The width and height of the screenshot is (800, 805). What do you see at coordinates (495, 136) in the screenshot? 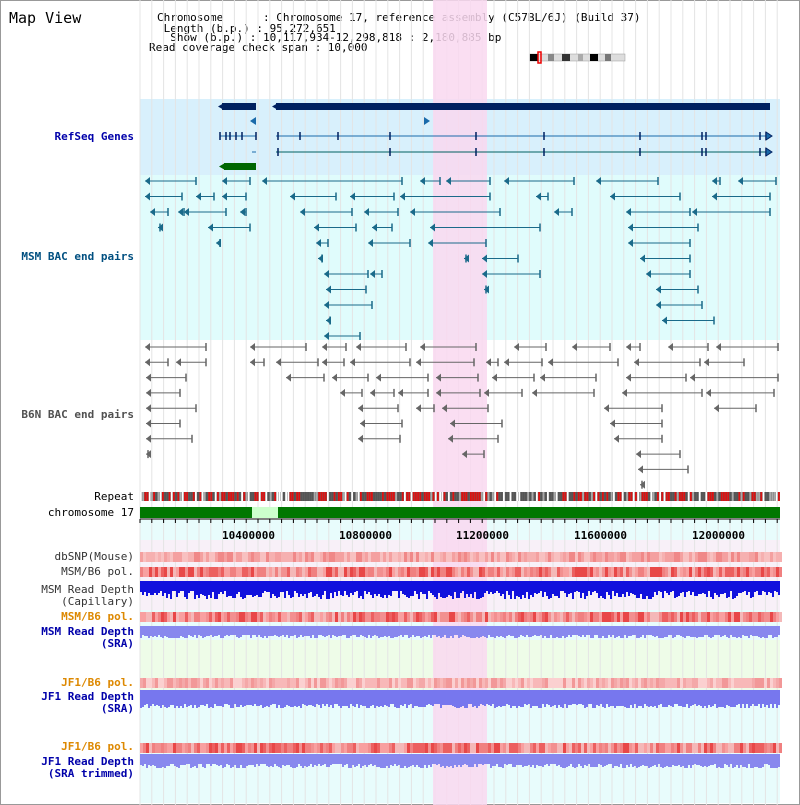
I see `refseq-genes` at bounding box center [495, 136].